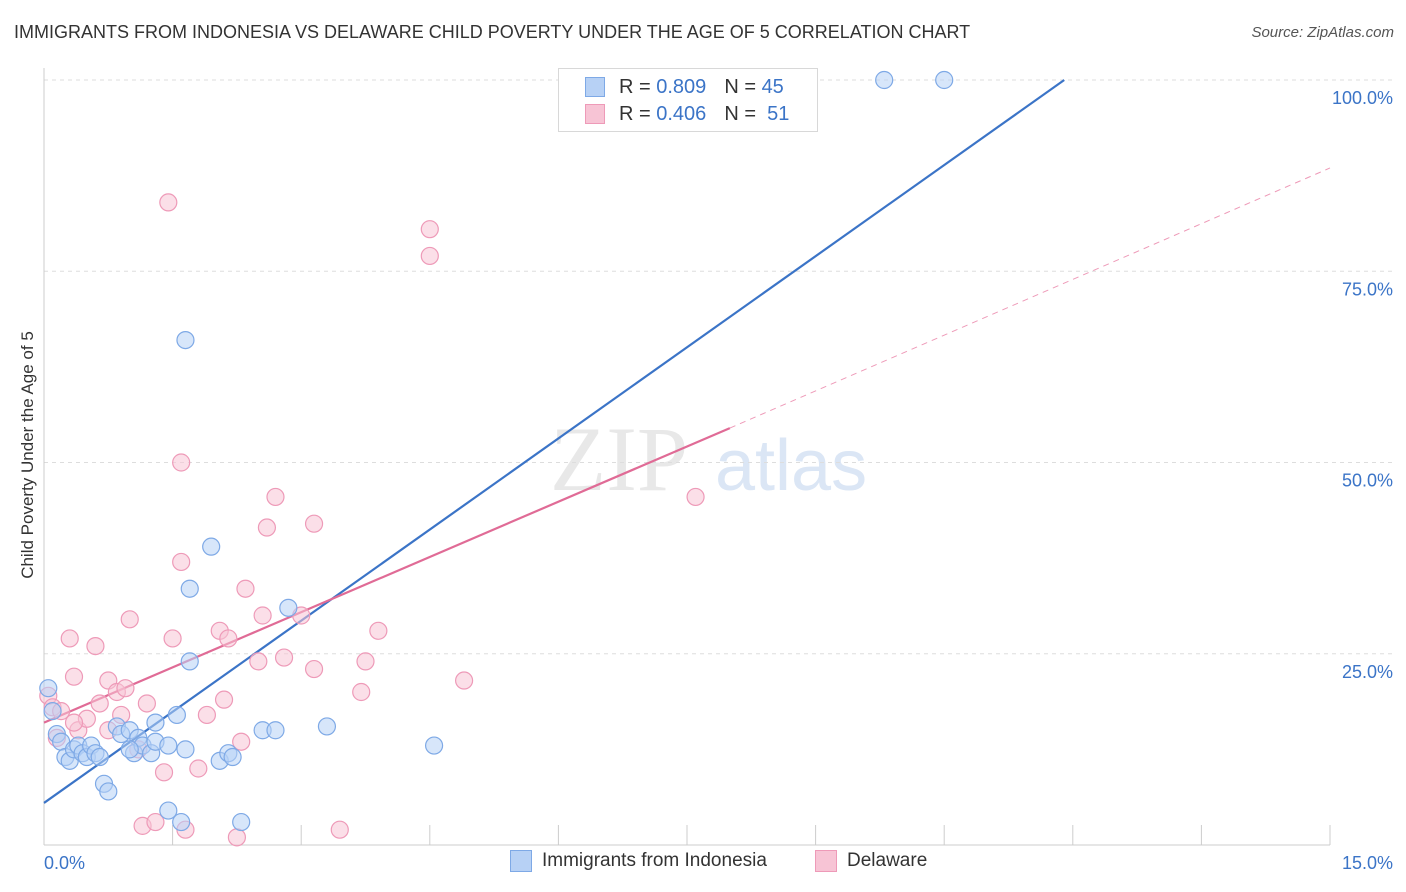  What do you see at coordinates (688, 100) in the screenshot?
I see `correlation-legend: R = 0.809 N = 45 R = 0.406 N = 51` at bounding box center [688, 100].